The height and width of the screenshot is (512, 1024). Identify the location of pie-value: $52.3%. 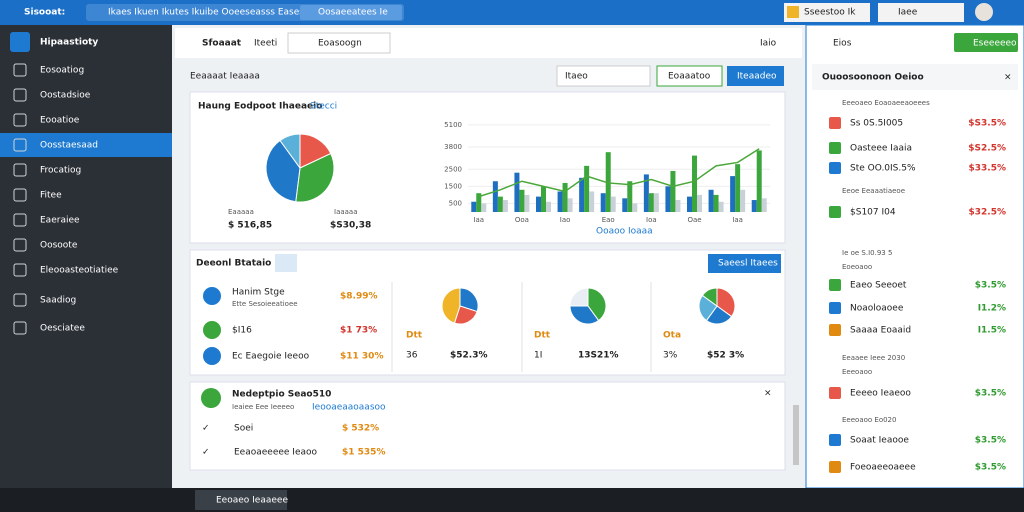
(469, 356).